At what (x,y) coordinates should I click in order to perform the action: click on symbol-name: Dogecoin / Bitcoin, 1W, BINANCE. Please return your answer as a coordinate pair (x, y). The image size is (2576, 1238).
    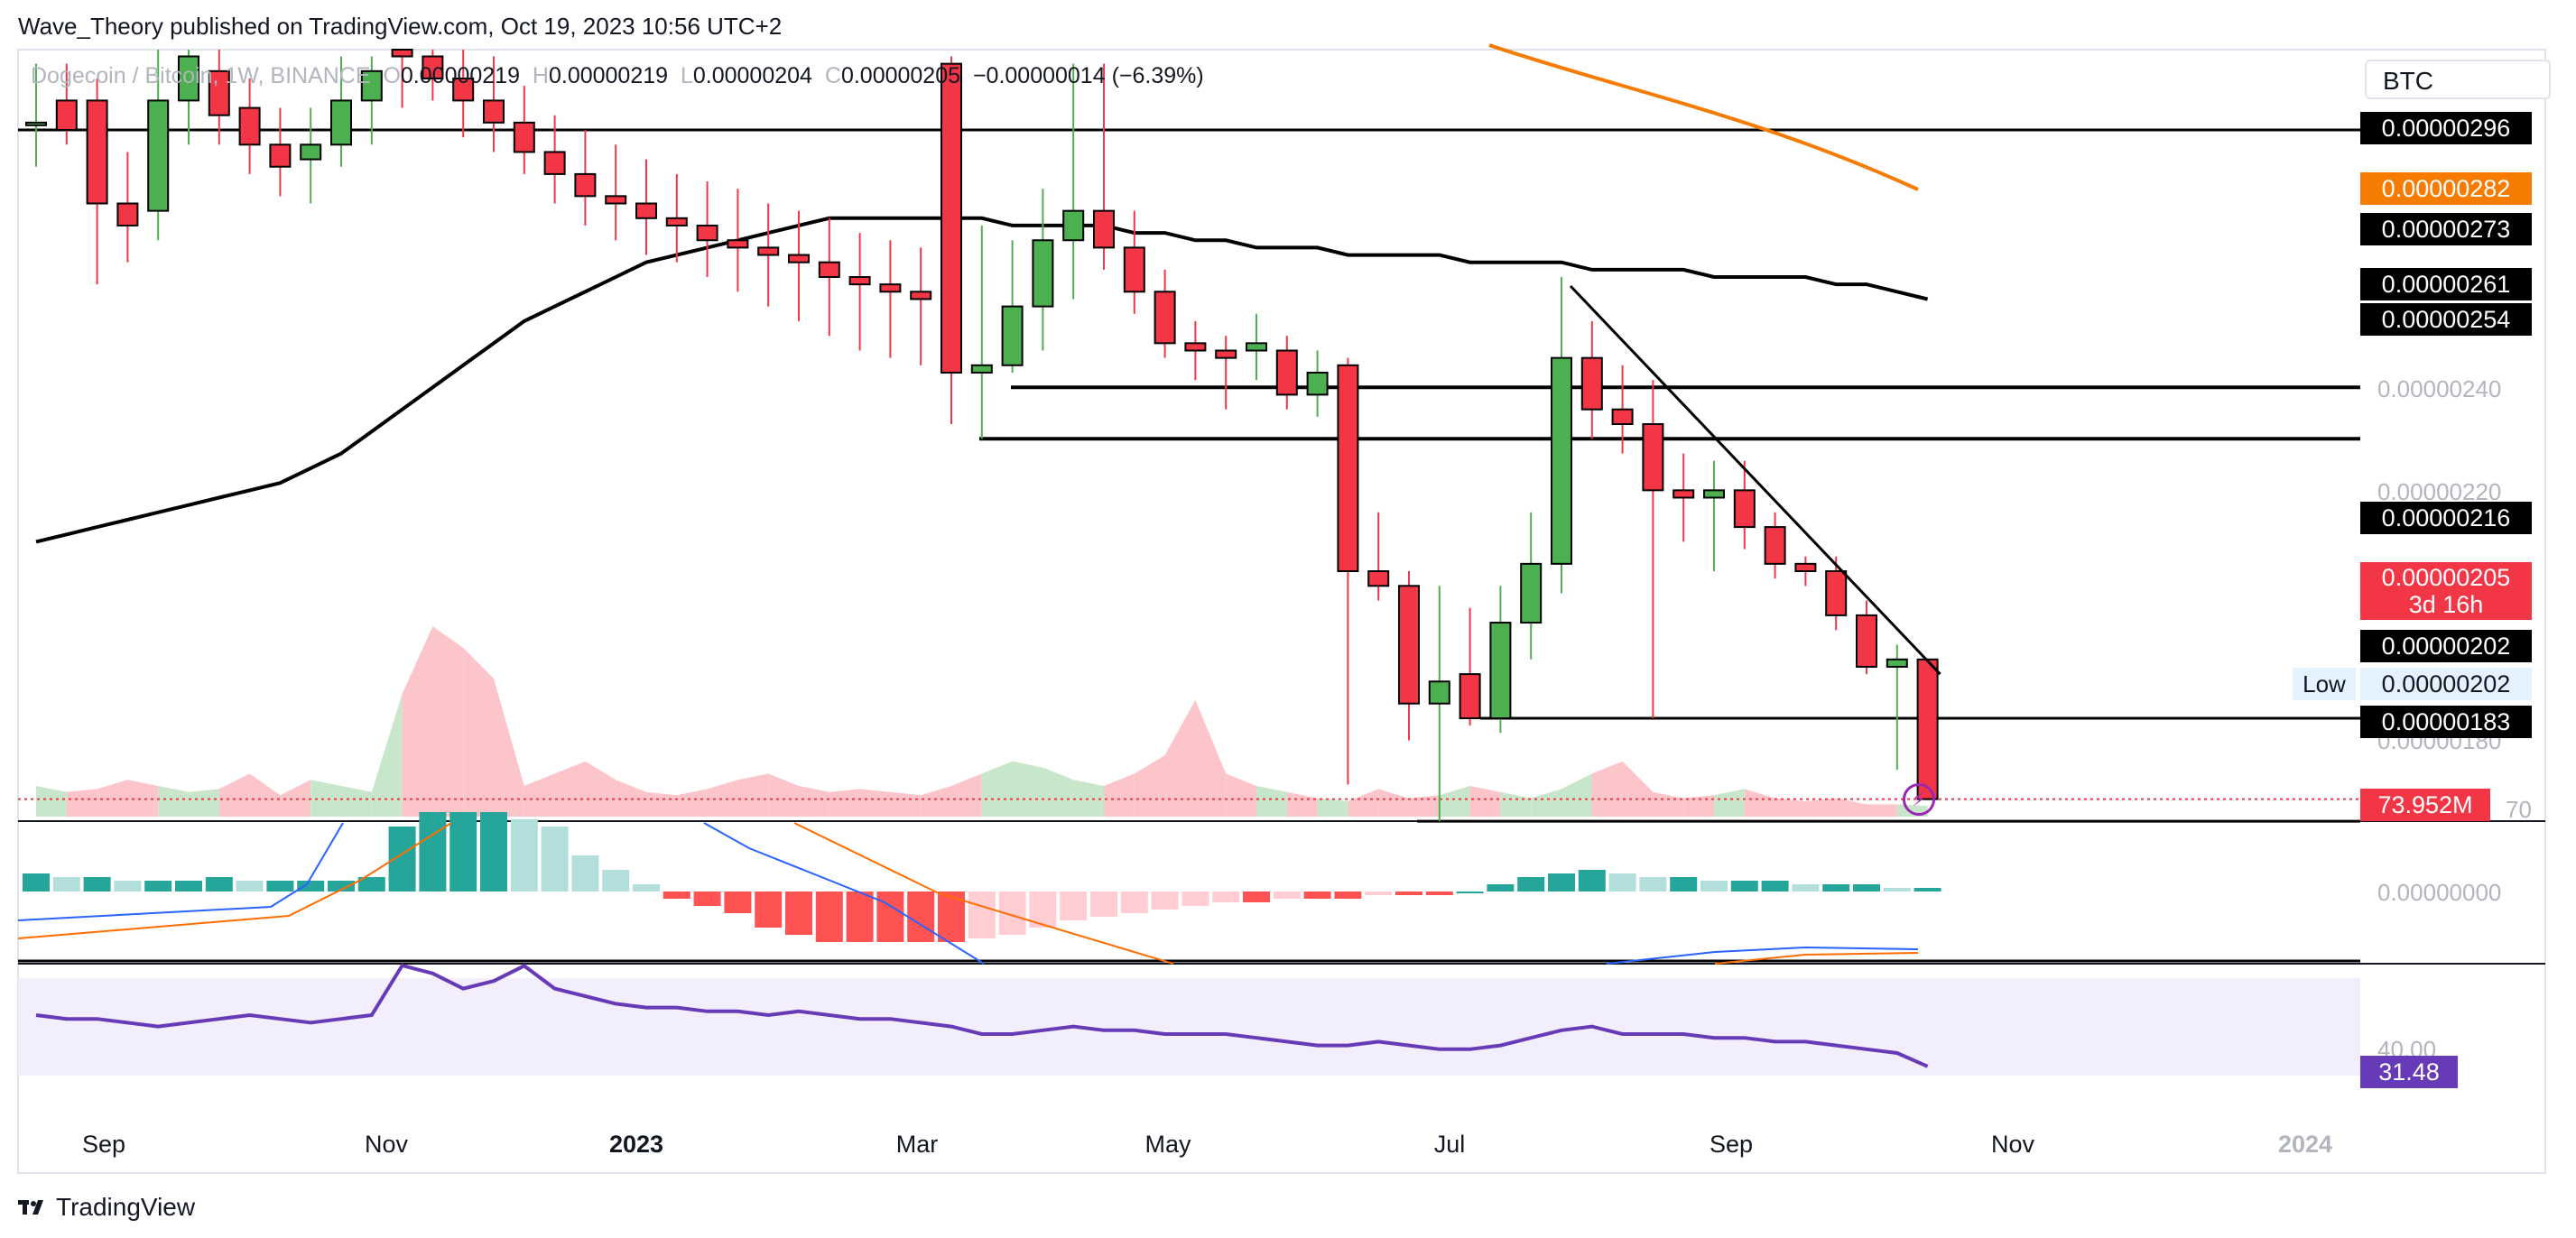
    Looking at the image, I should click on (201, 75).